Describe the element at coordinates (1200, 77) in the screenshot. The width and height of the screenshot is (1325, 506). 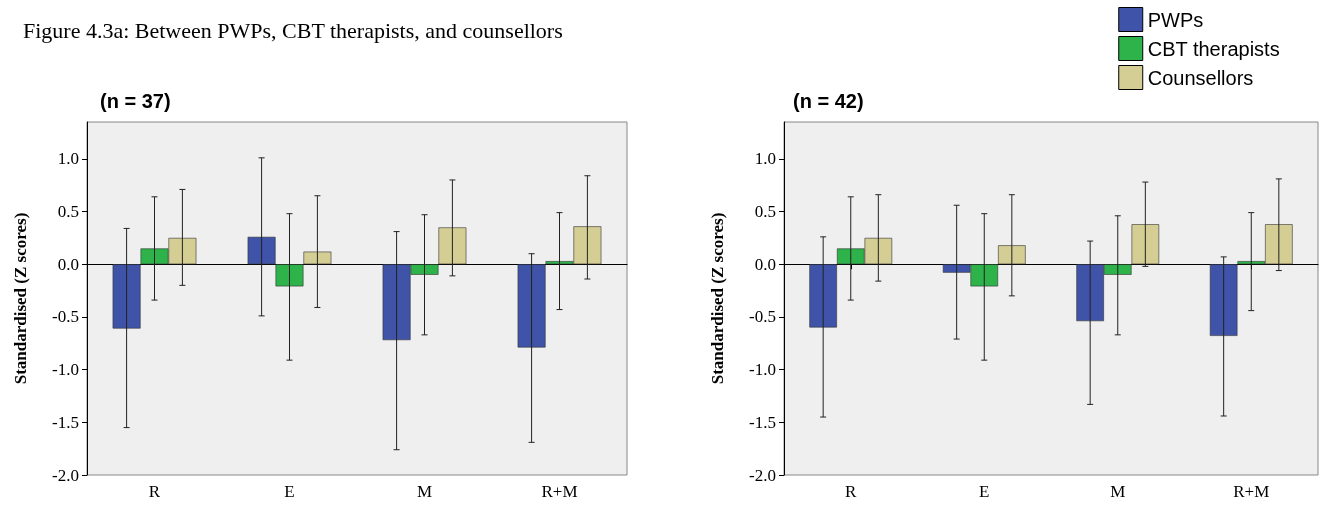
I see `legend-label: Counsellors` at that location.